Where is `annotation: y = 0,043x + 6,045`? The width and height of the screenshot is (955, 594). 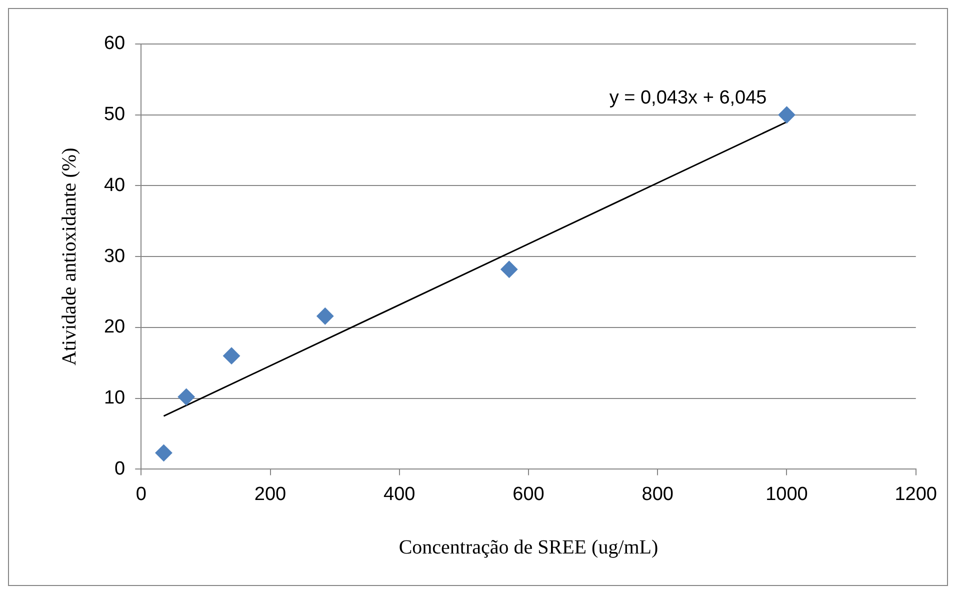
annotation: y = 0,043x + 6,045 is located at coordinates (688, 98).